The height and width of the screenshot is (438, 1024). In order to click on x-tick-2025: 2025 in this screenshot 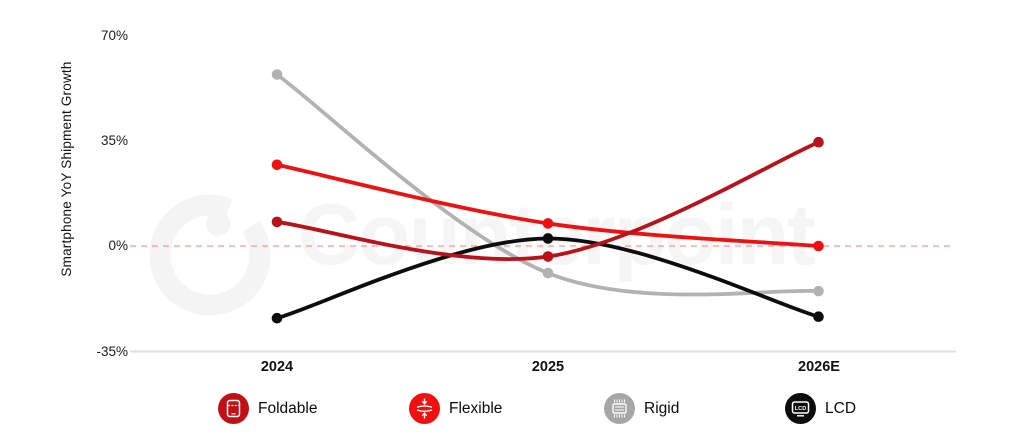, I will do `click(548, 367)`.